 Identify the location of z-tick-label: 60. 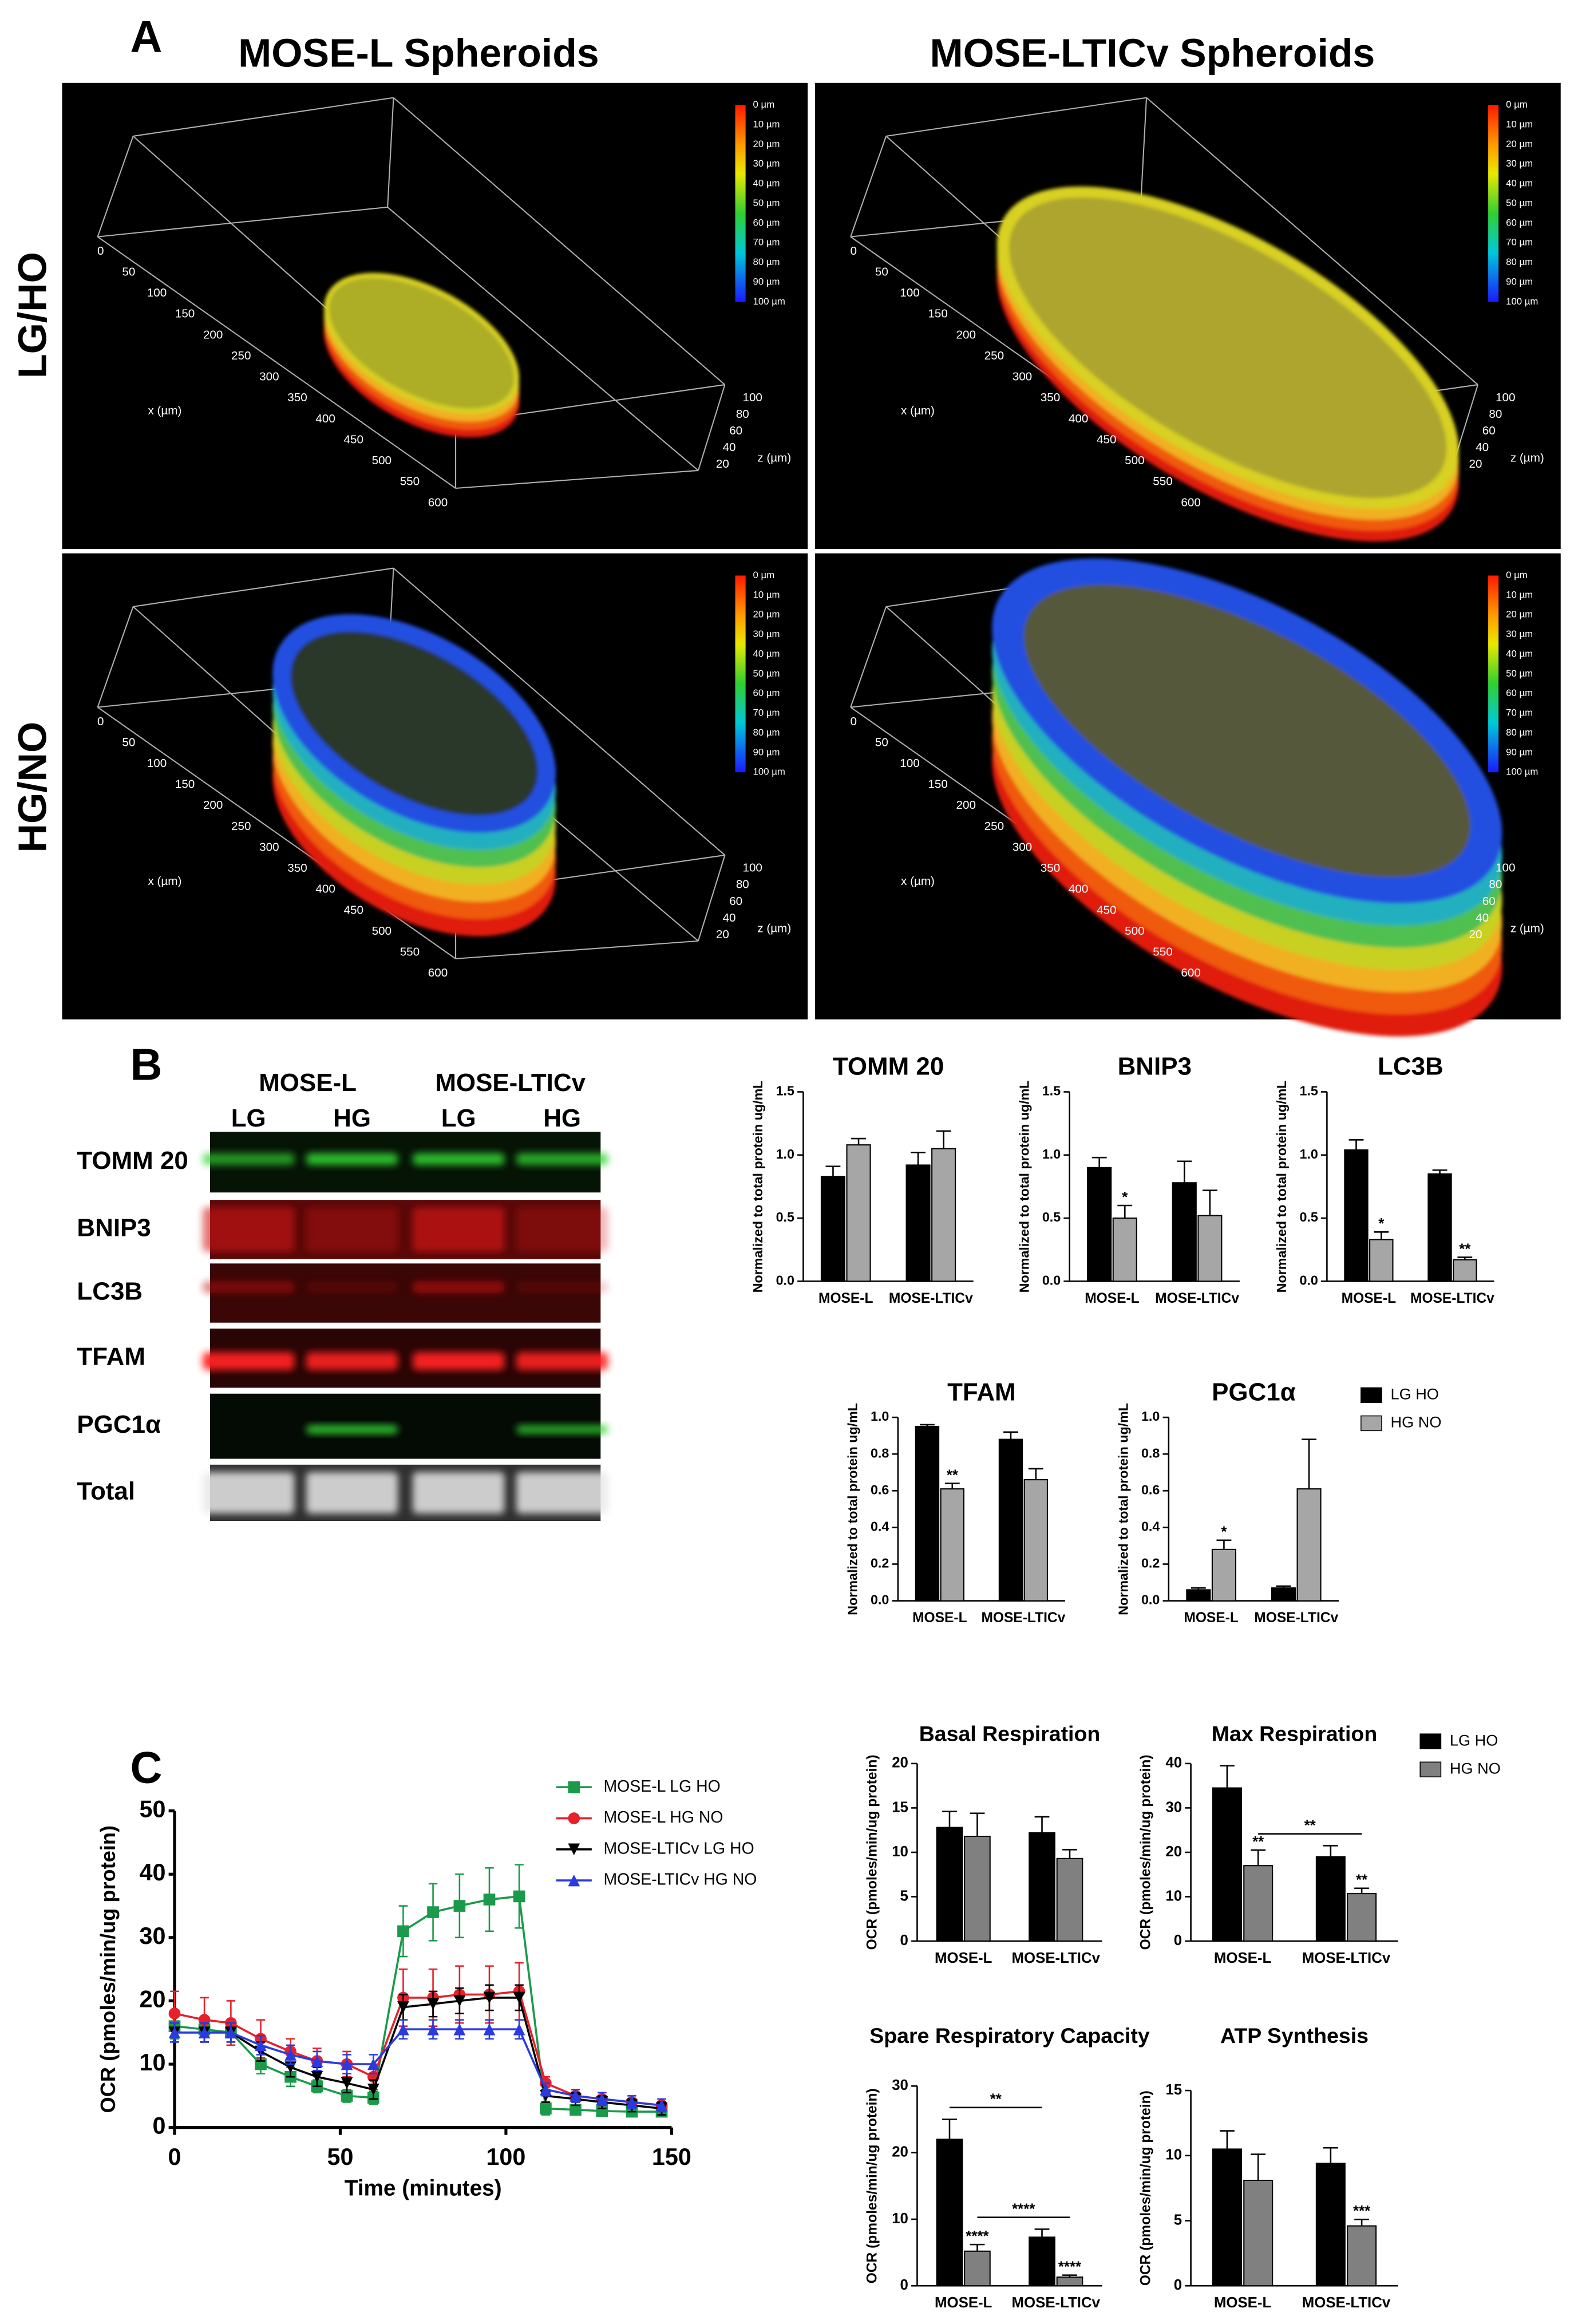
(736, 901).